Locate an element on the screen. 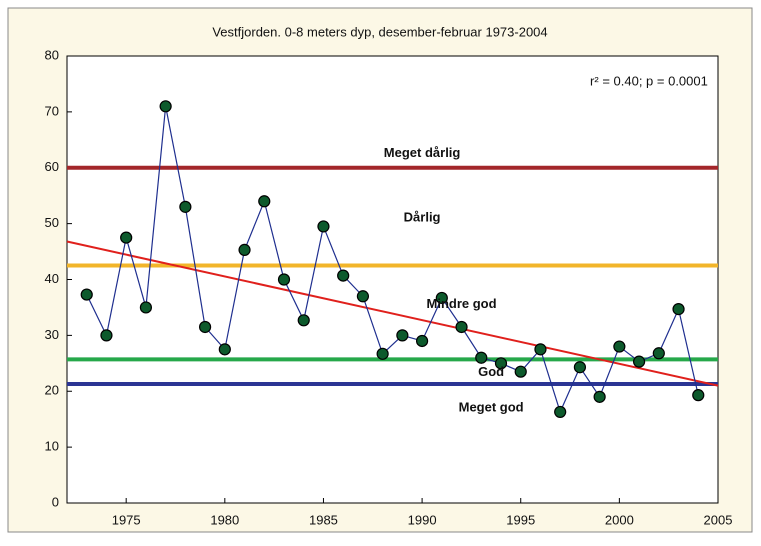  x-tick-label: 1990 is located at coordinates (422, 519).